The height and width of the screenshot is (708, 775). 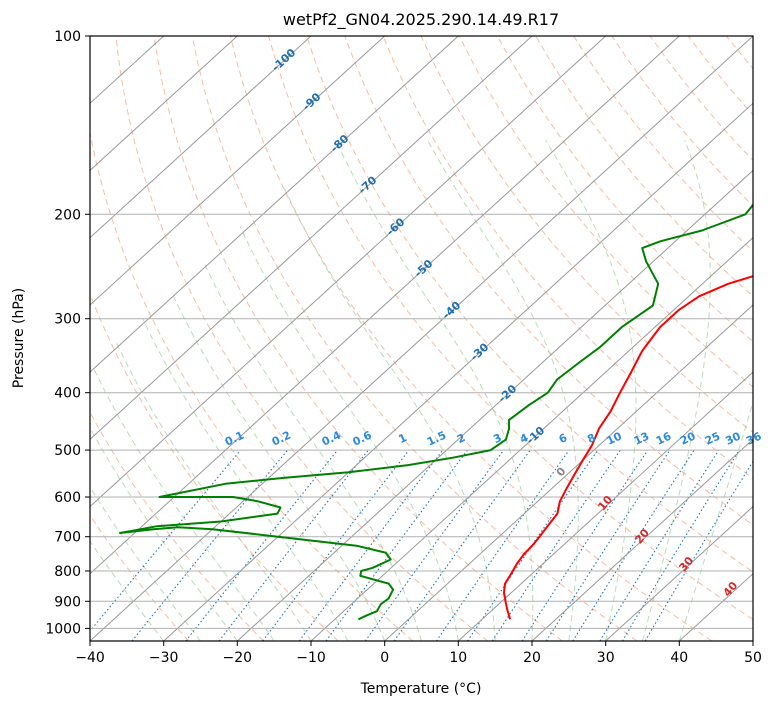 I want to click on x-tick-label: 40, so click(x=679, y=658).